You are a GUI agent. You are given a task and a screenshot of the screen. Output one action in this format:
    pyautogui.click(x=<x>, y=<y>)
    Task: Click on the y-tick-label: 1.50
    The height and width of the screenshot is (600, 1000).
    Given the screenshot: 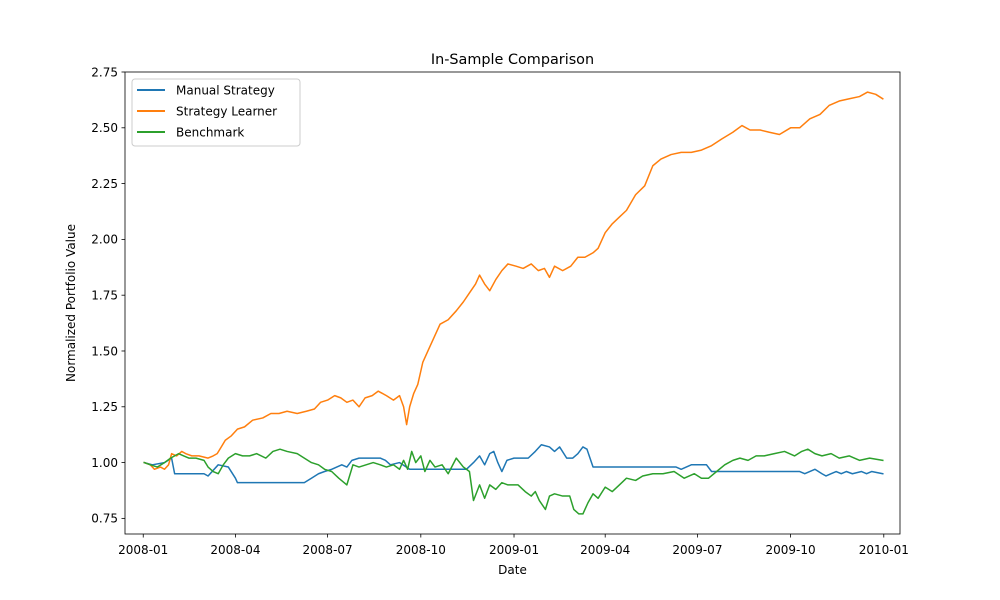 What is the action you would take?
    pyautogui.click(x=104, y=351)
    